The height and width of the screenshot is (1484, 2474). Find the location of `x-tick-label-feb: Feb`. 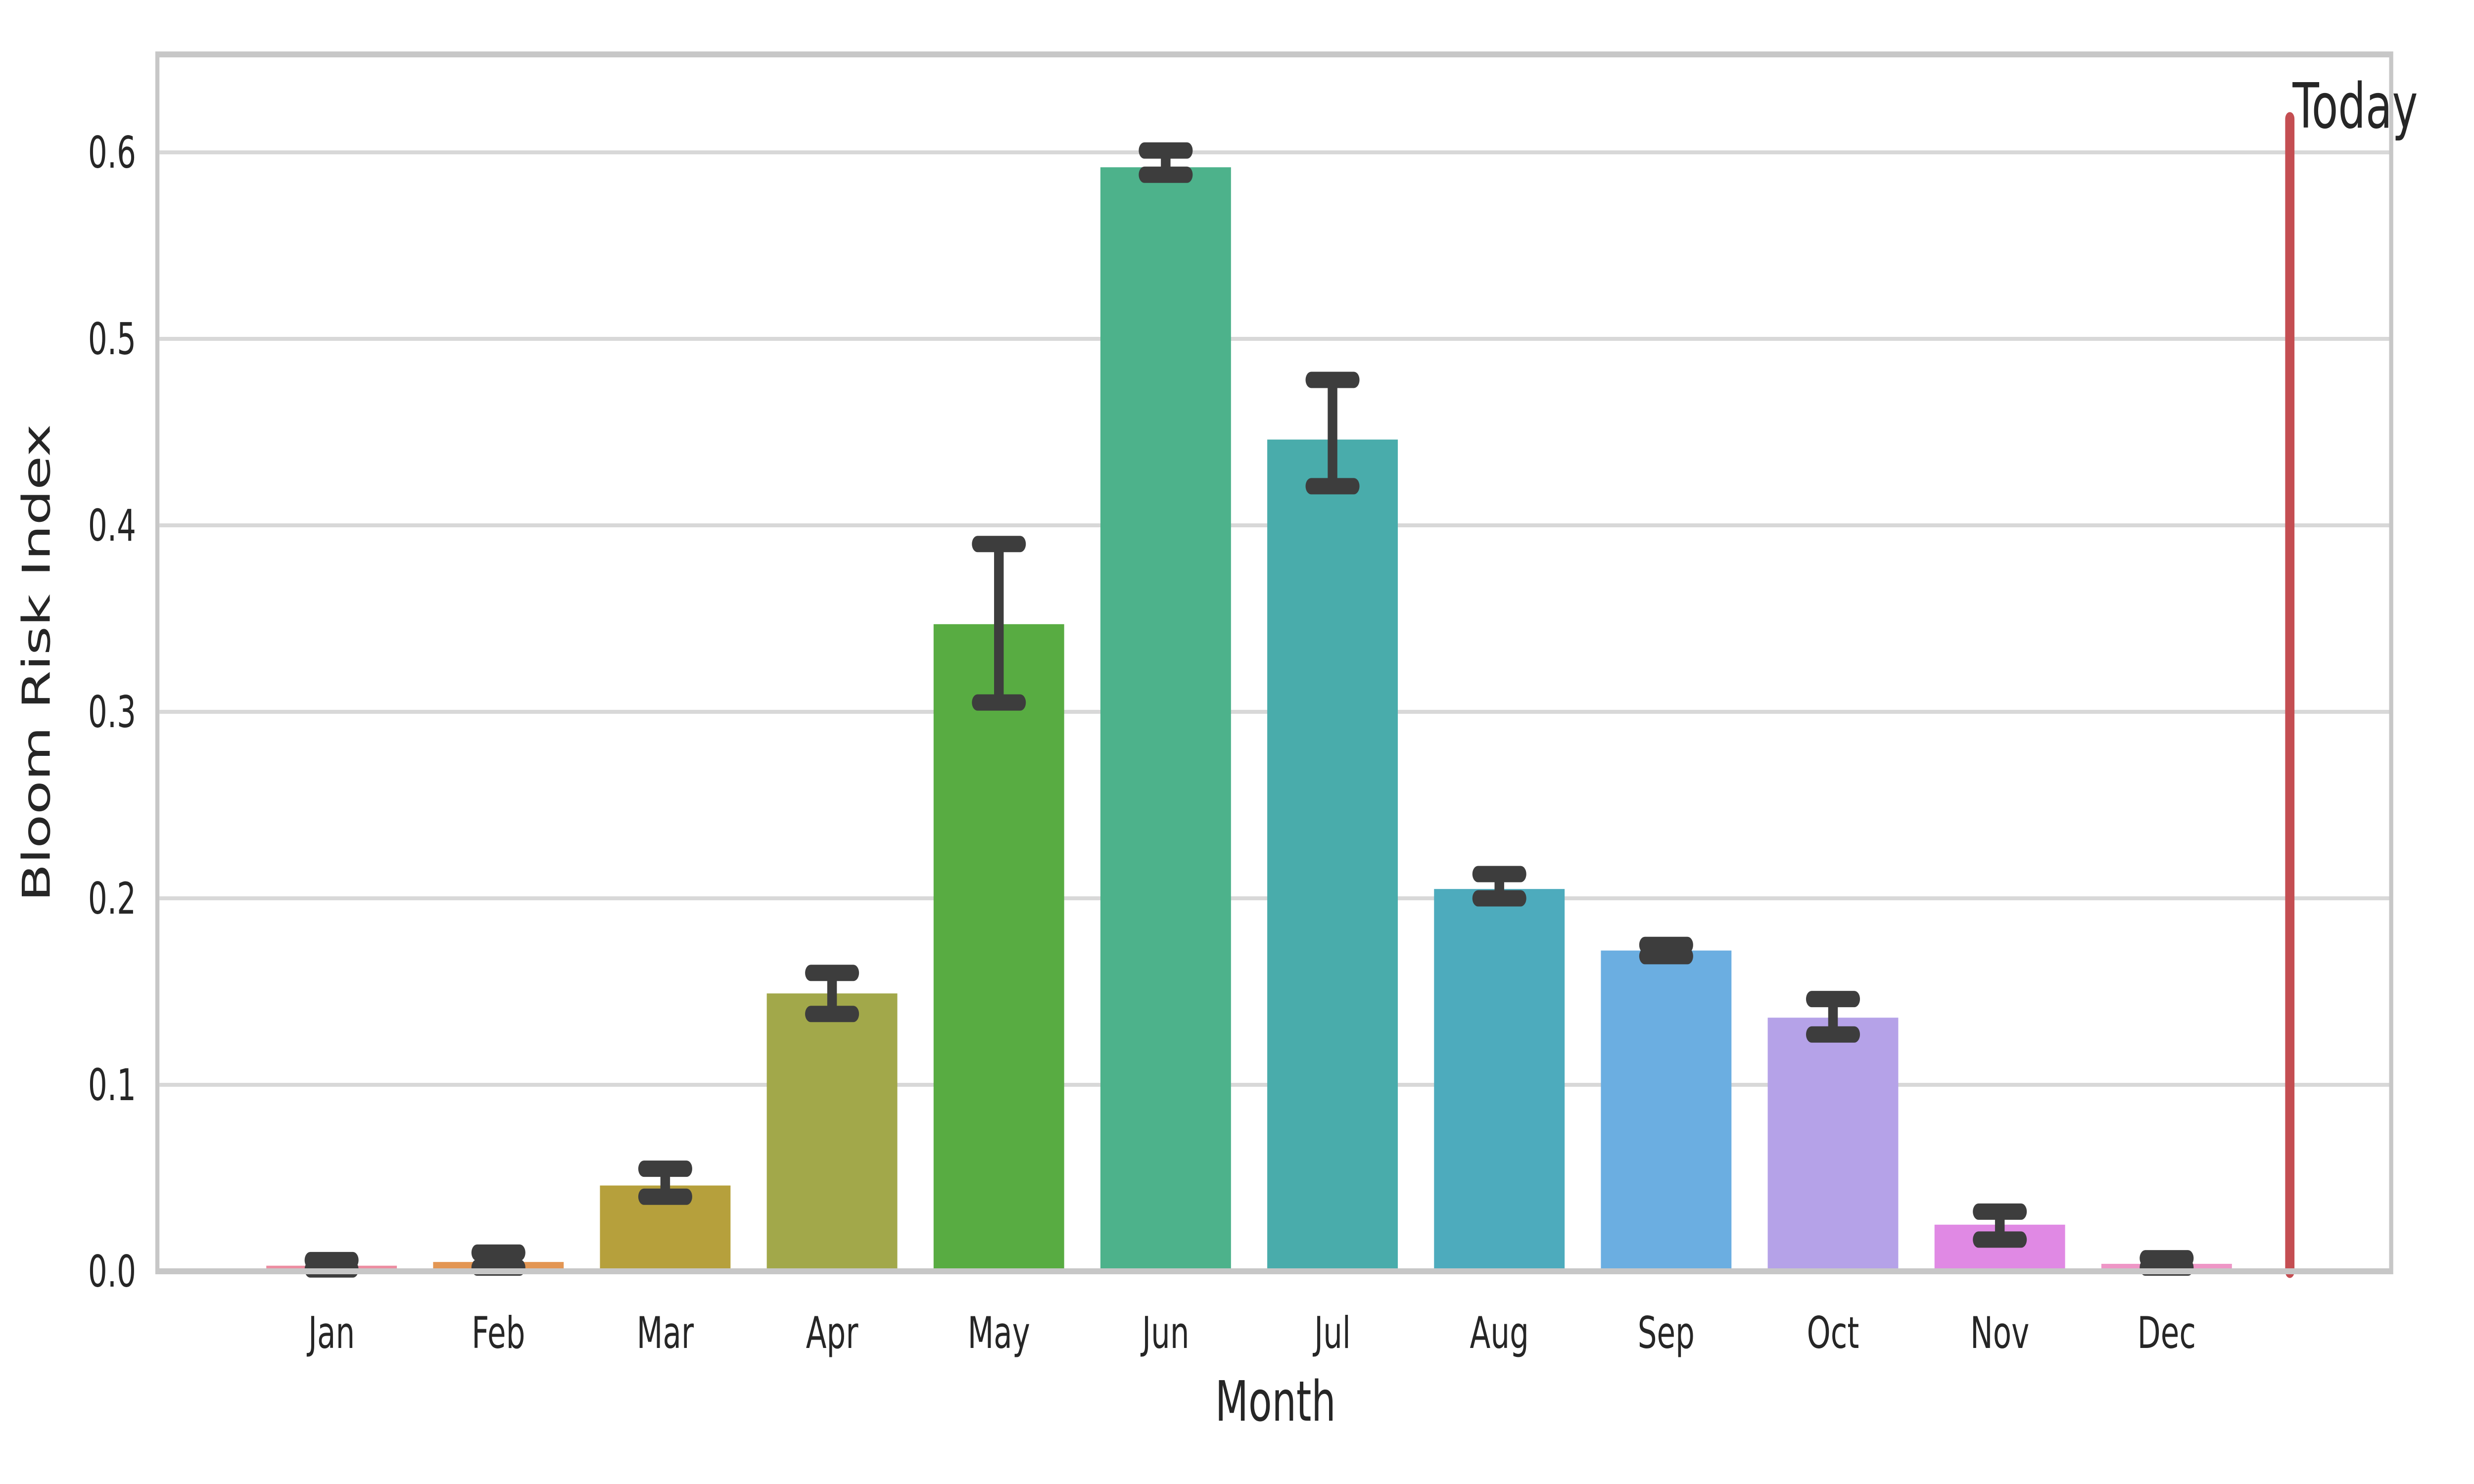

x-tick-label-feb: Feb is located at coordinates (499, 1333).